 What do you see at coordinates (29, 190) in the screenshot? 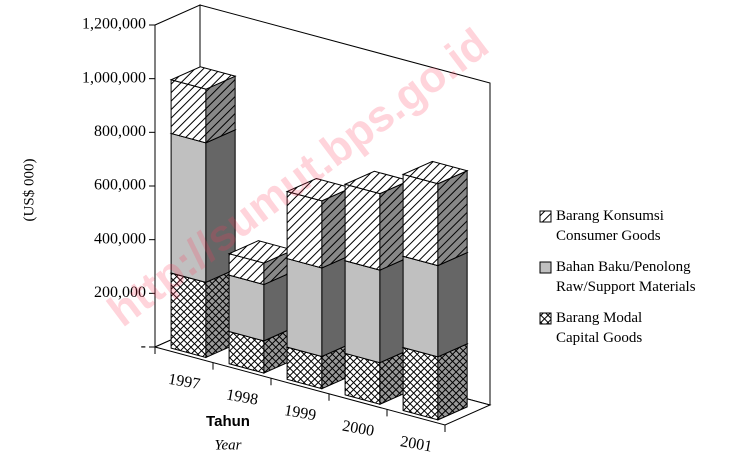
I see `y-axis-label: (US$ 000)` at bounding box center [29, 190].